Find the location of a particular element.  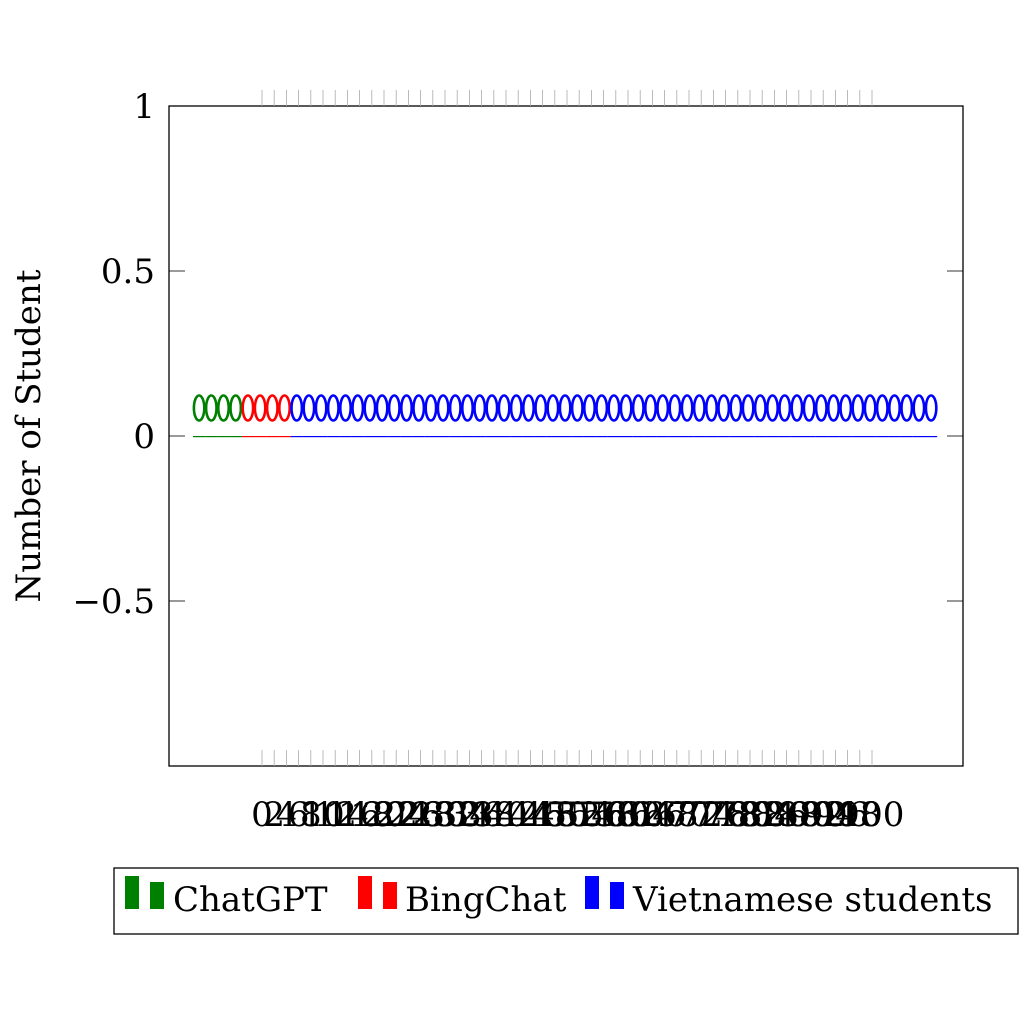

legend-label-bingchat: BingChat is located at coordinates (486, 900).